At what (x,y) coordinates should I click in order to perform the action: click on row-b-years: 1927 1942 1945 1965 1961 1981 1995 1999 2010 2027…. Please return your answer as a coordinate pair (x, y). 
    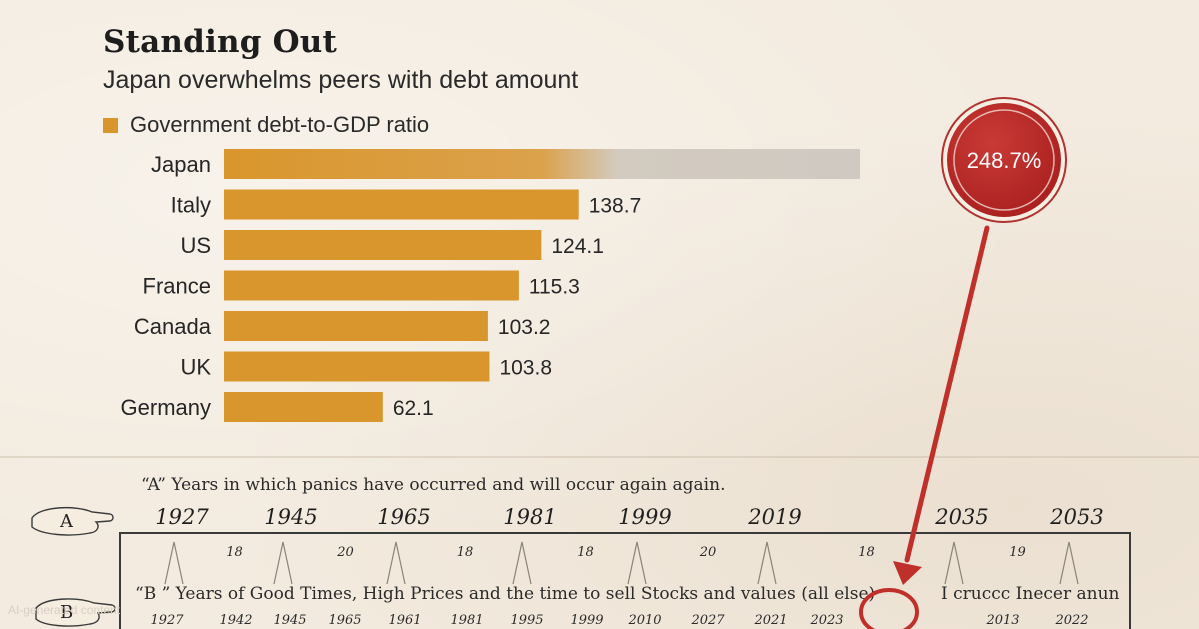
    Looking at the image, I should click on (619, 620).